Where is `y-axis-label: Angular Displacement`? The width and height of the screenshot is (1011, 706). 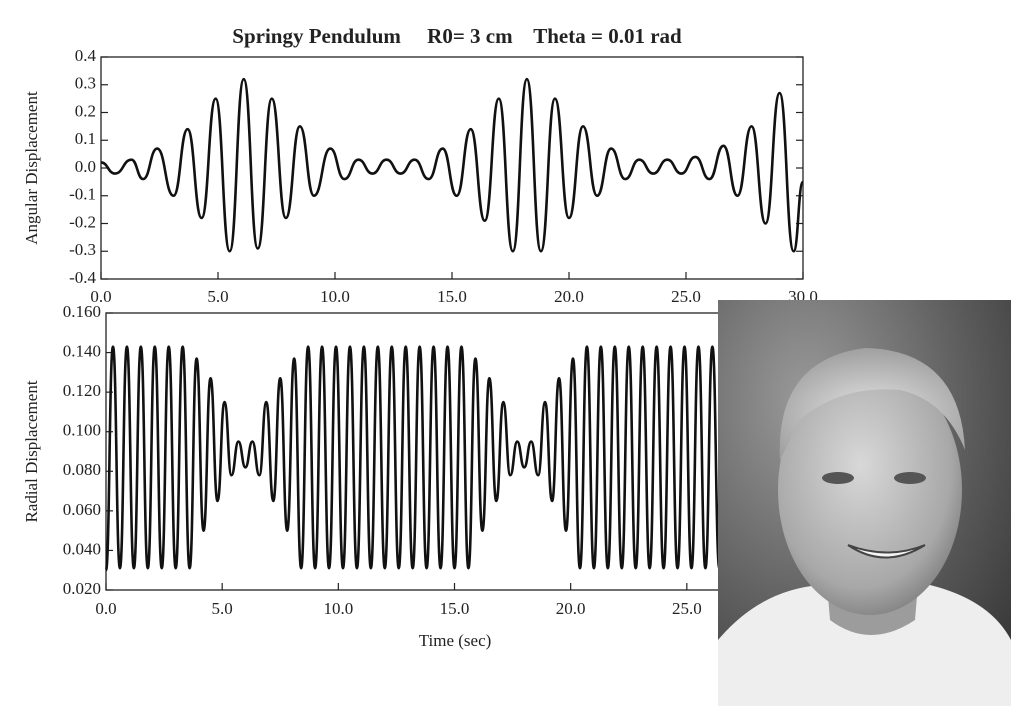
y-axis-label: Angular Displacement is located at coordinates (31, 168).